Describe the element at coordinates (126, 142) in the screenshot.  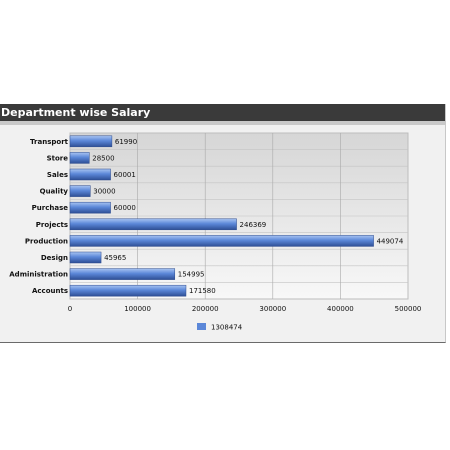
I see `data-label: 61990` at that location.